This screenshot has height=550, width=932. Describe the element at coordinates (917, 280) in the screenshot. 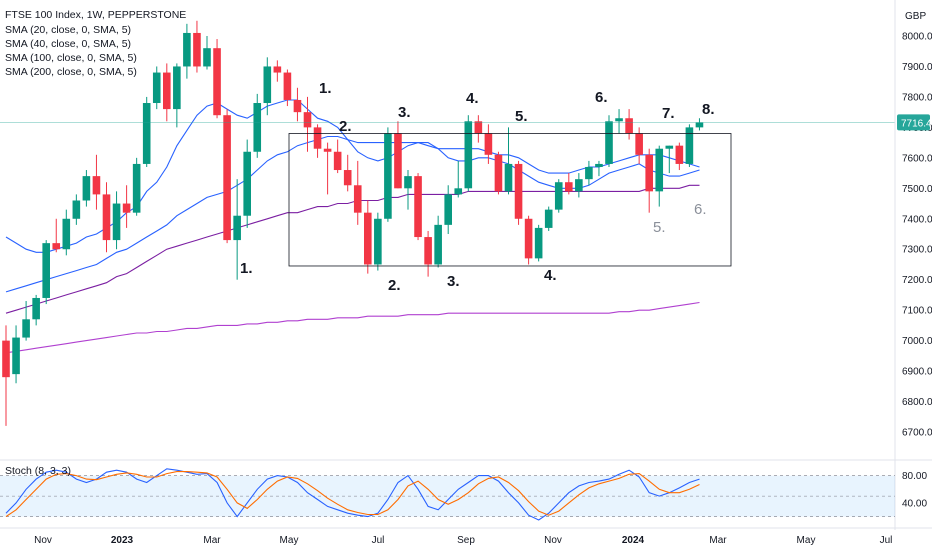

I see `price-tick-label: 7200.0` at that location.